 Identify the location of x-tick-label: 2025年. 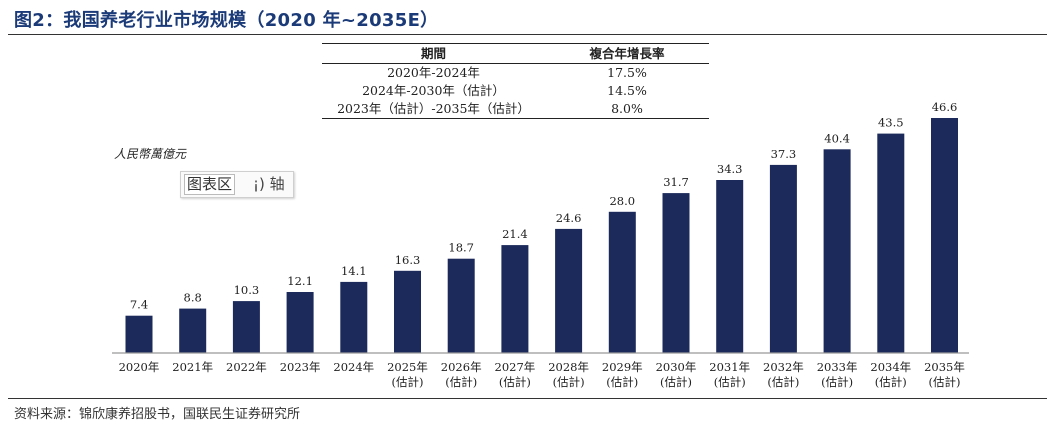
(407, 367).